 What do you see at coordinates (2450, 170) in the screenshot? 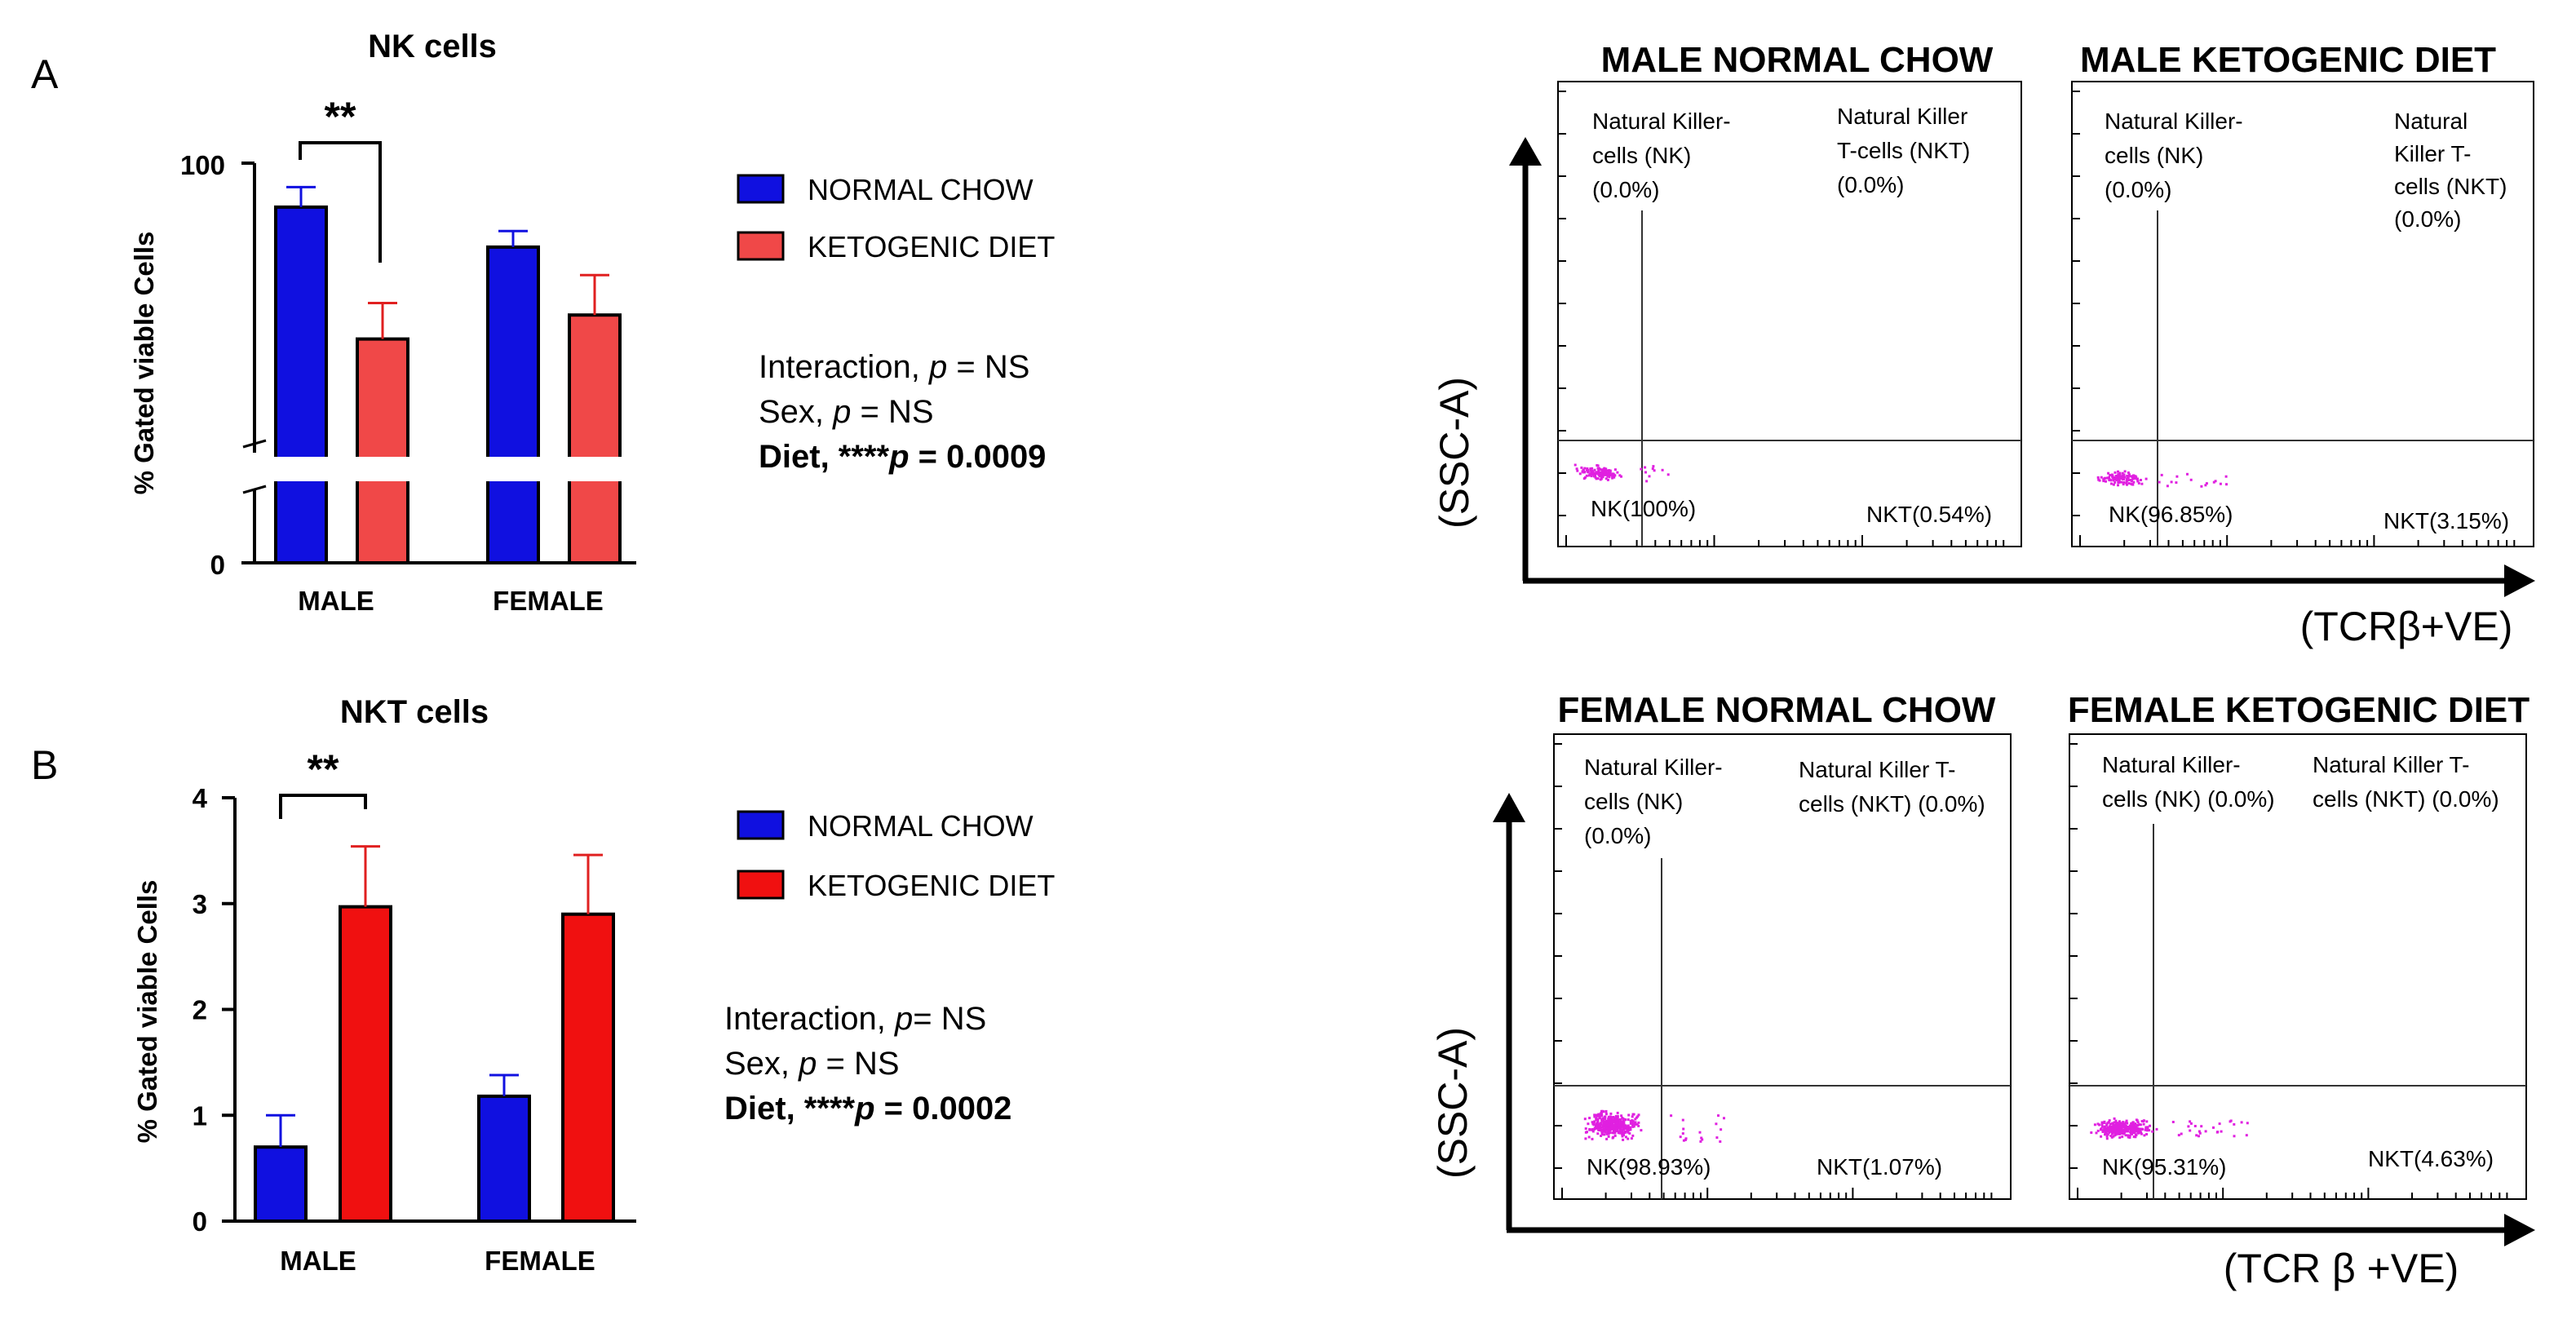
I see `flow-a-plot-2-nkt-gate-label: Natural Killer T-cells (NKT) (0.0%)` at bounding box center [2450, 170].